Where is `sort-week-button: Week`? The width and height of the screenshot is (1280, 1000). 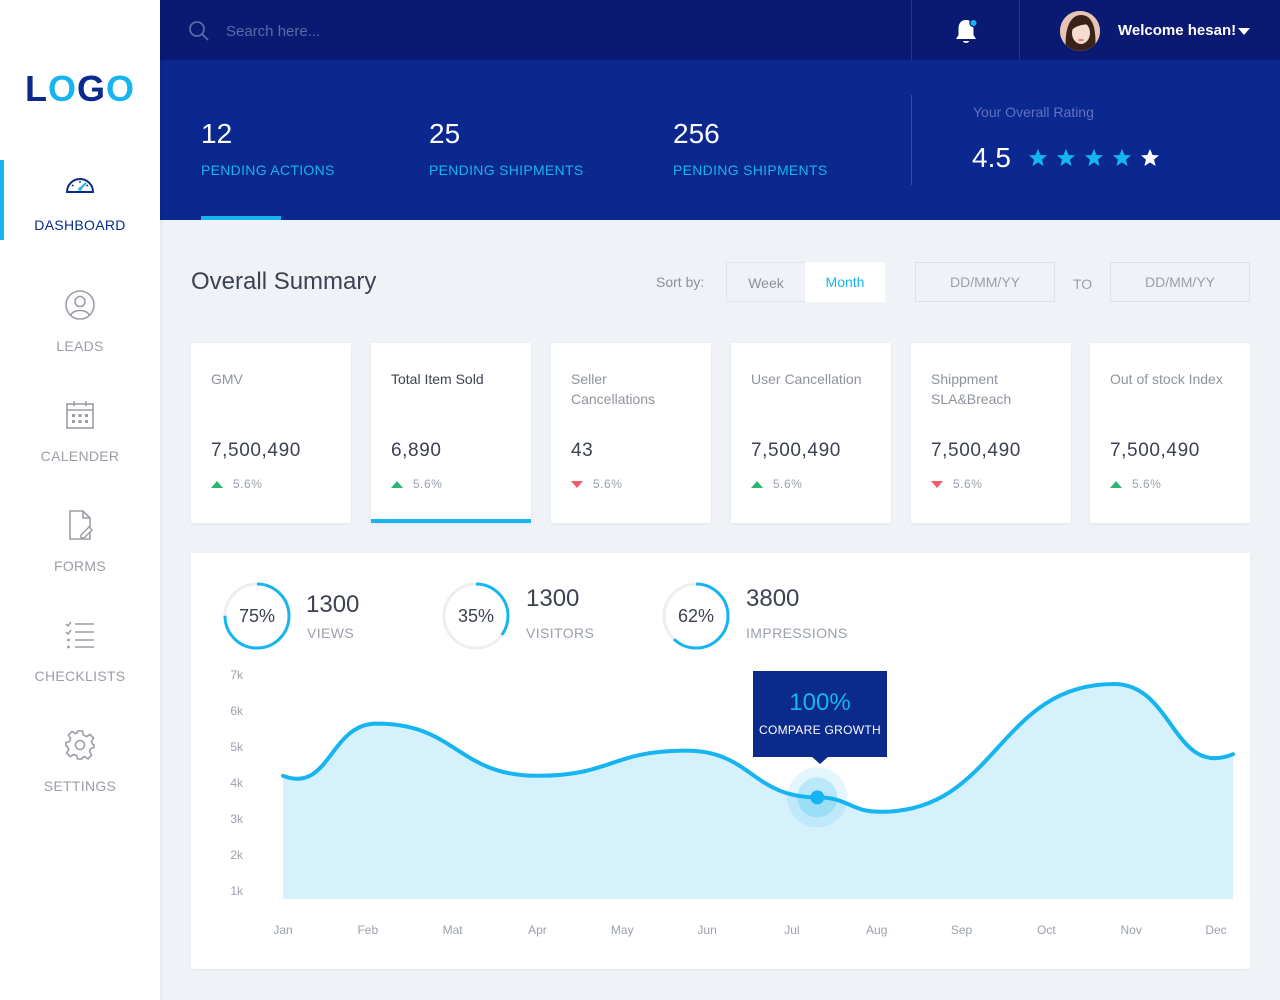
sort-week-button: Week is located at coordinates (766, 282).